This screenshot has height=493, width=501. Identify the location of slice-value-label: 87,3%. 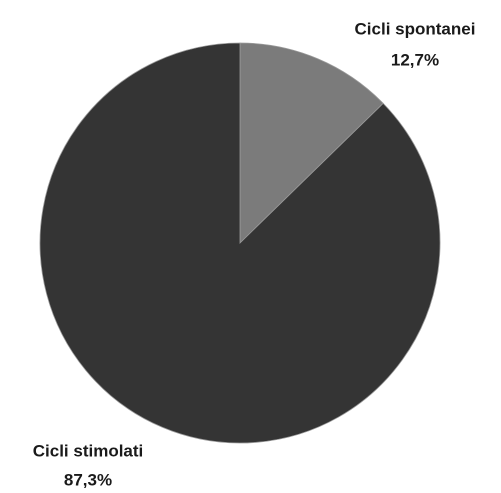
(88, 479).